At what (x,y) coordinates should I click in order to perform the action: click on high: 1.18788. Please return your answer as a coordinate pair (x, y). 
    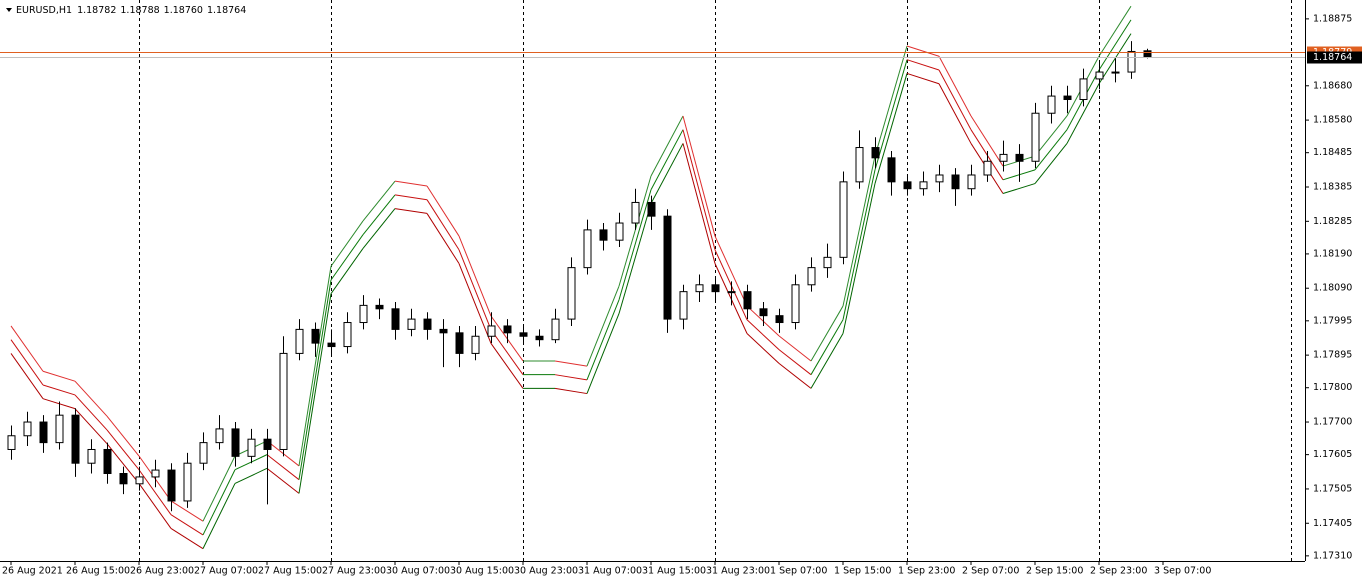
    Looking at the image, I should click on (139, 10).